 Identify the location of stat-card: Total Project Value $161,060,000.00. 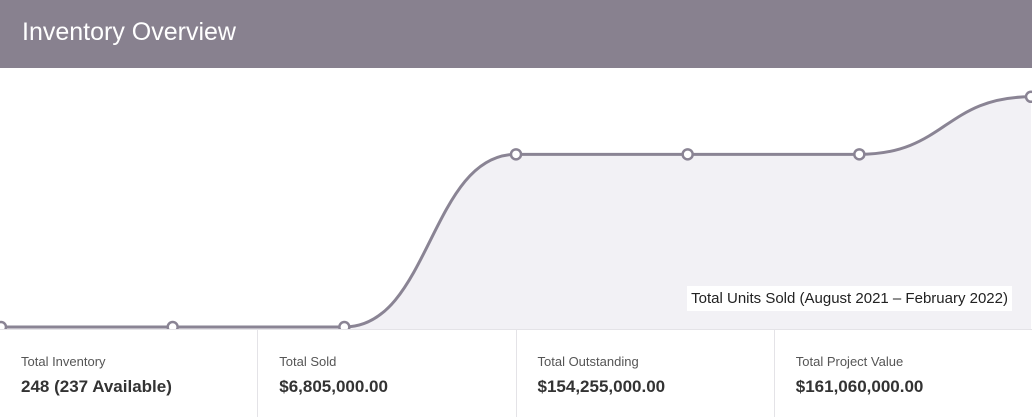
(903, 373).